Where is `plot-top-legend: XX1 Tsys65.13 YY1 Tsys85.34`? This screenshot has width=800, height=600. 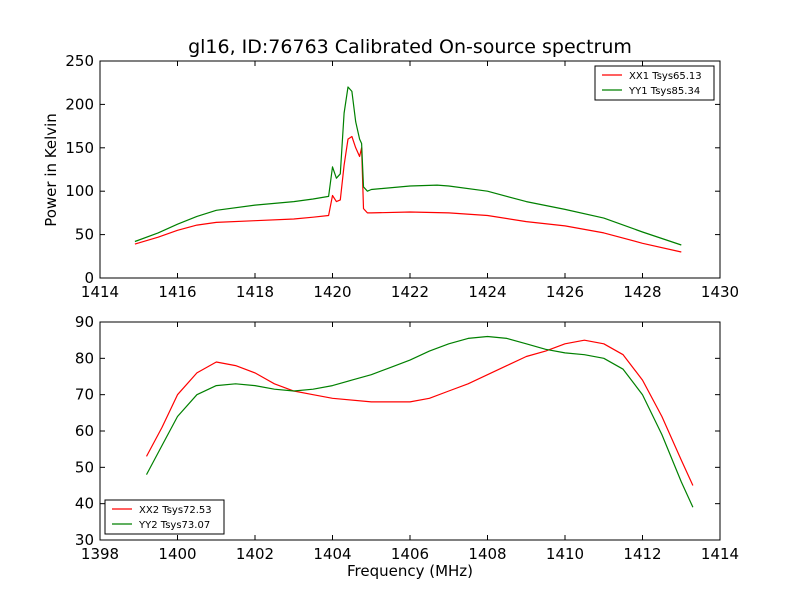
plot-top-legend: XX1 Tsys65.13 YY1 Tsys85.34 is located at coordinates (654, 83).